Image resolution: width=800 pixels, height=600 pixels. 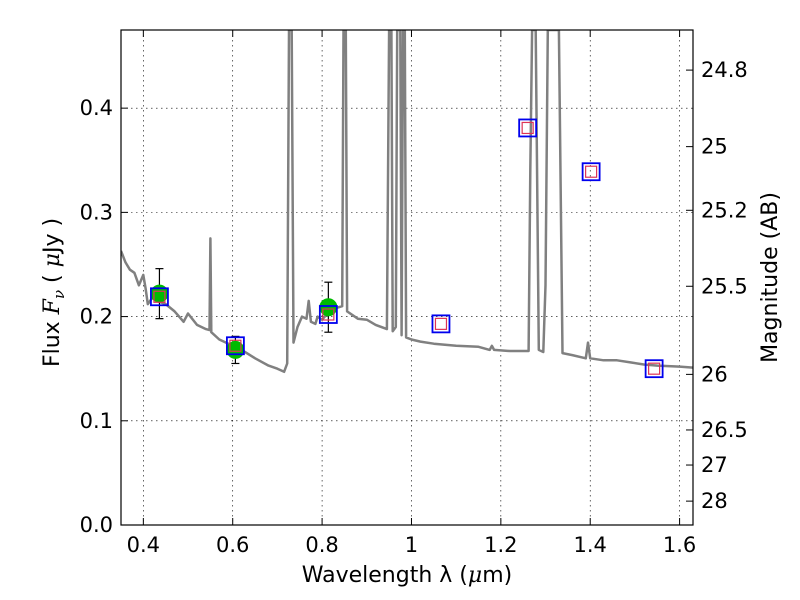 What do you see at coordinates (714, 465) in the screenshot?
I see `y2-tick-label: 27` at bounding box center [714, 465].